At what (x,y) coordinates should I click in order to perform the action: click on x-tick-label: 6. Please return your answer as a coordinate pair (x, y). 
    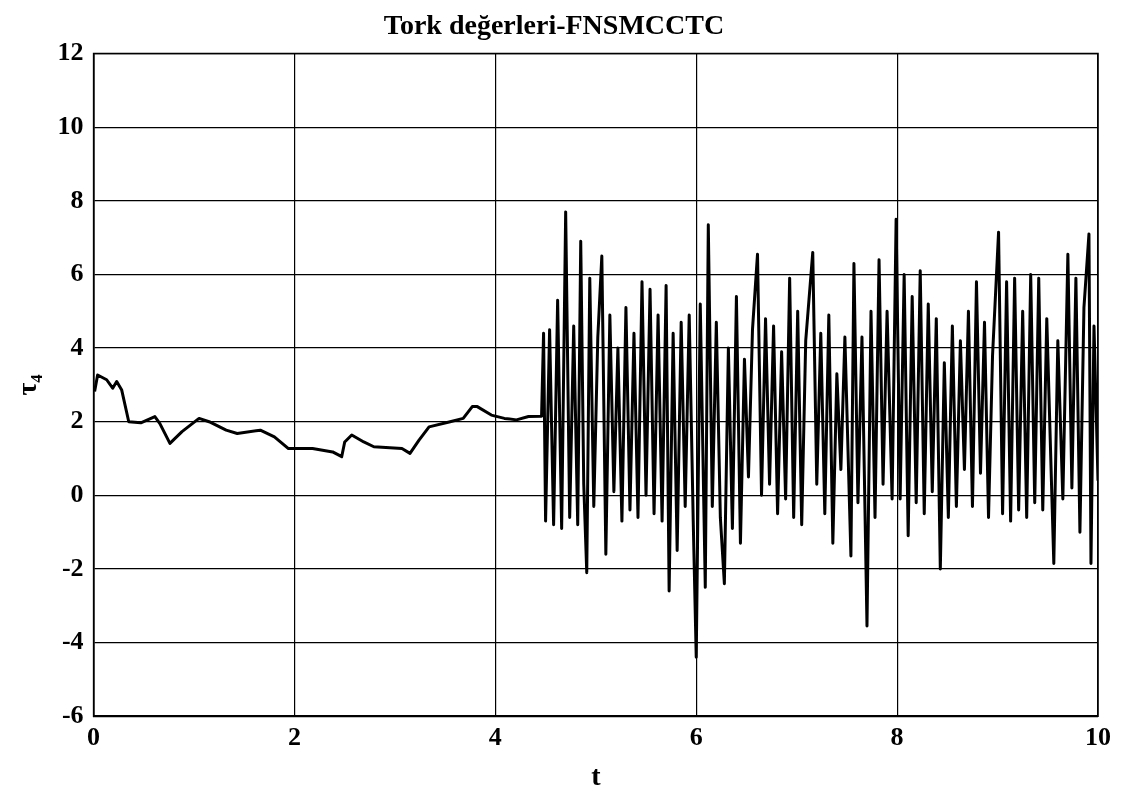
    Looking at the image, I should click on (696, 736).